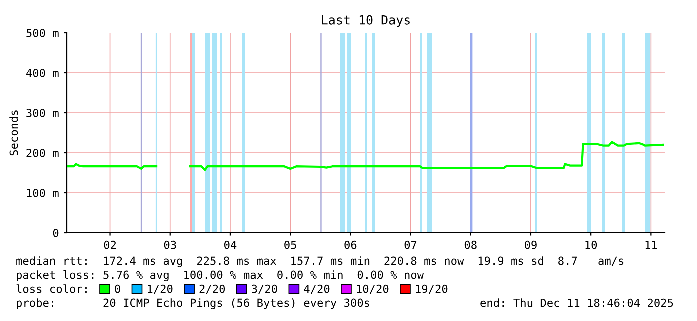  Describe the element at coordinates (290, 245) in the screenshot. I see `x-tick-label: 05` at that location.